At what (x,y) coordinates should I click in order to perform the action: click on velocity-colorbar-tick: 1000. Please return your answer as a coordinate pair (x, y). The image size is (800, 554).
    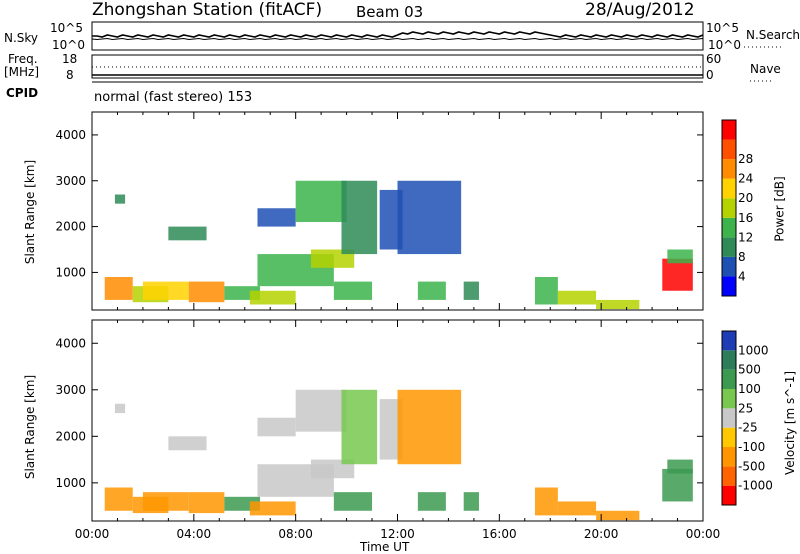
    Looking at the image, I should click on (753, 350).